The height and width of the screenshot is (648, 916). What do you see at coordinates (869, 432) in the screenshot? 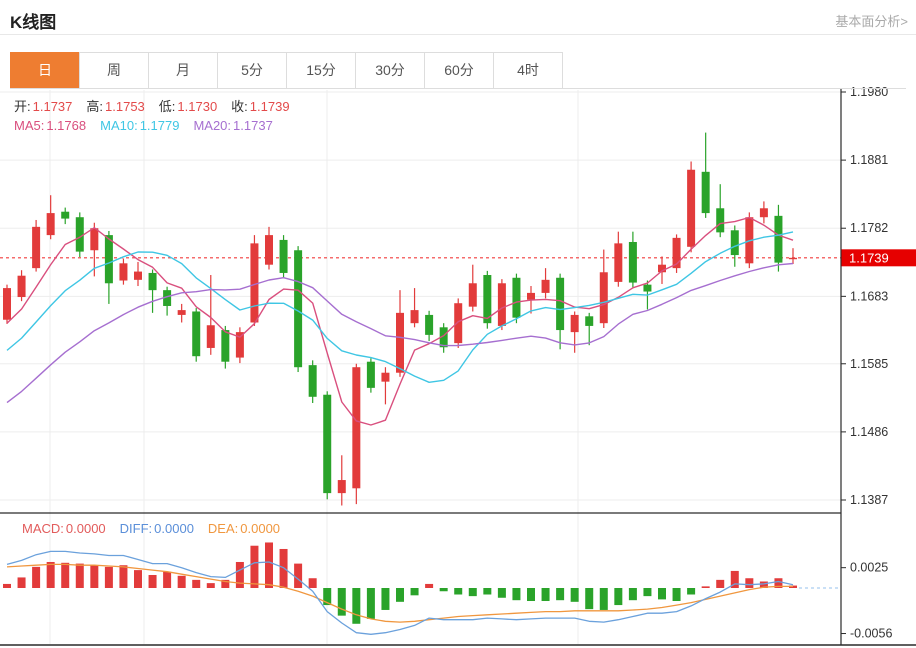
I see `price-tick-label: 1.1486` at bounding box center [869, 432].